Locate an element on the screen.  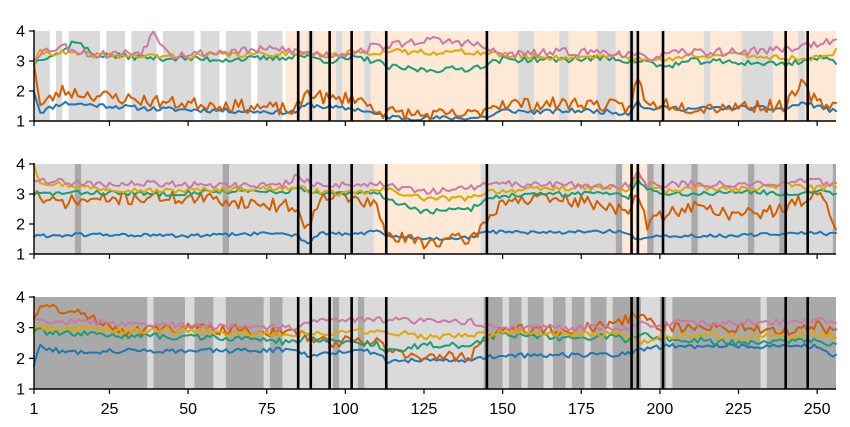
y-tick-label-1-0: 1 is located at coordinates (20, 255).